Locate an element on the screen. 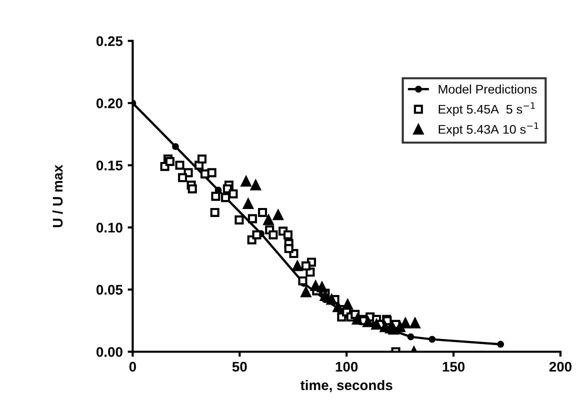  y-tick-label: 0.00 is located at coordinates (109, 352).